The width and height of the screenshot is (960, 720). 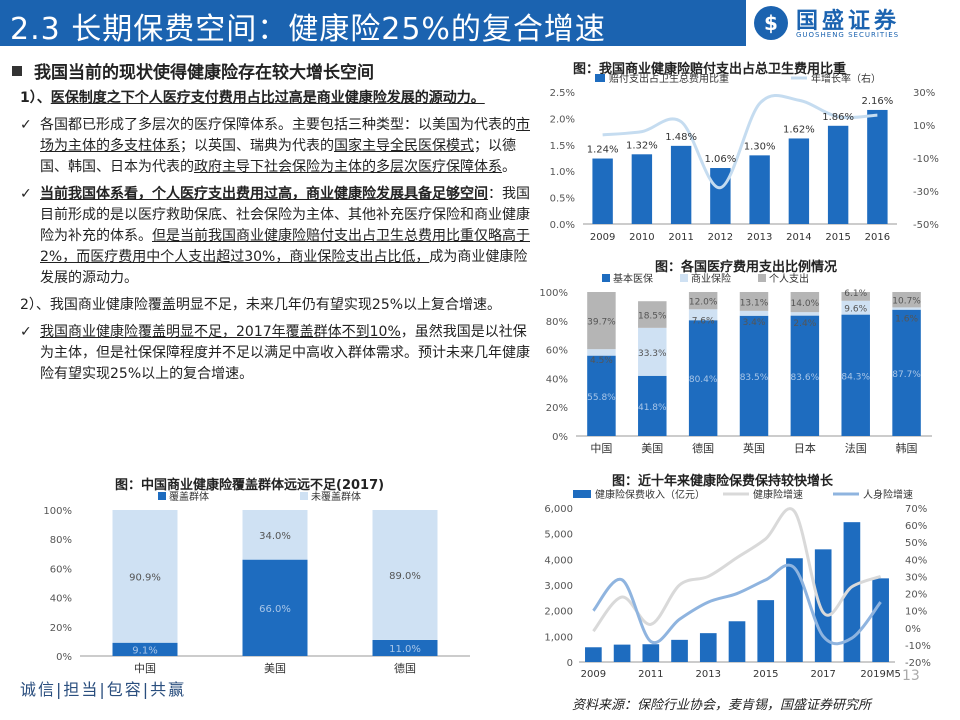 I want to click on data-label-法国-1: 9.6%, so click(x=855, y=310).